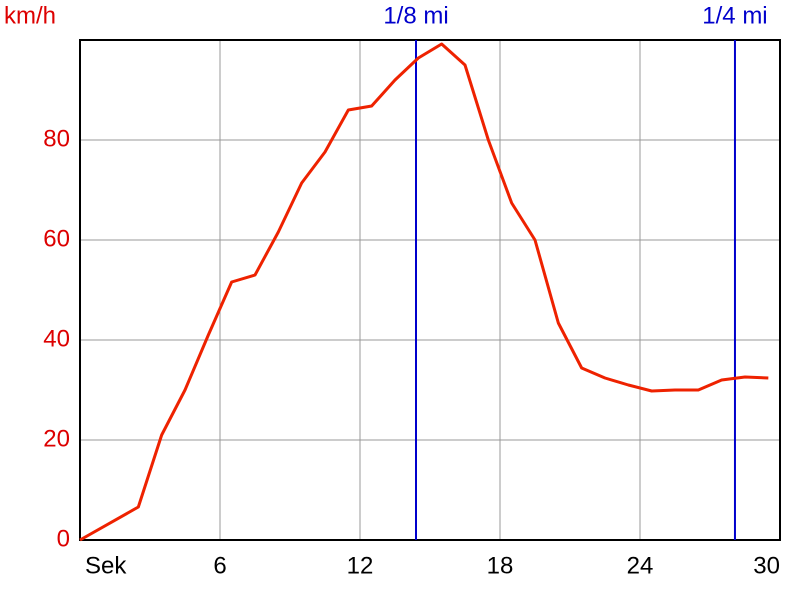  I want to click on y-tick-label: 0, so click(63, 538).